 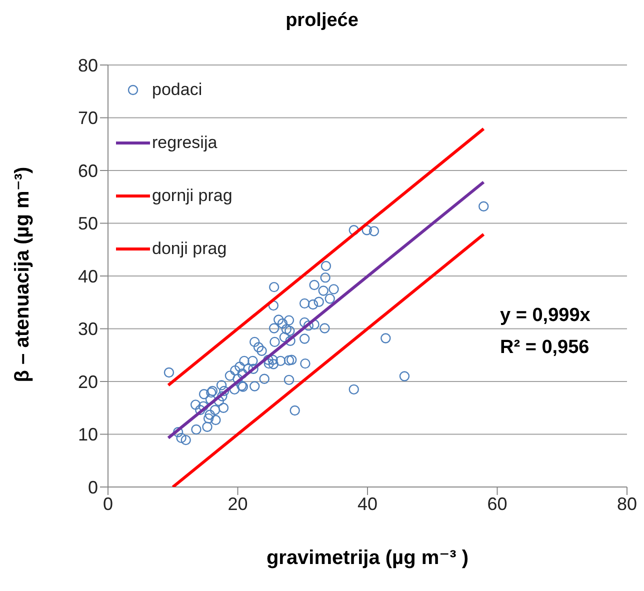 I want to click on x-tick-label: 60, so click(x=497, y=504).